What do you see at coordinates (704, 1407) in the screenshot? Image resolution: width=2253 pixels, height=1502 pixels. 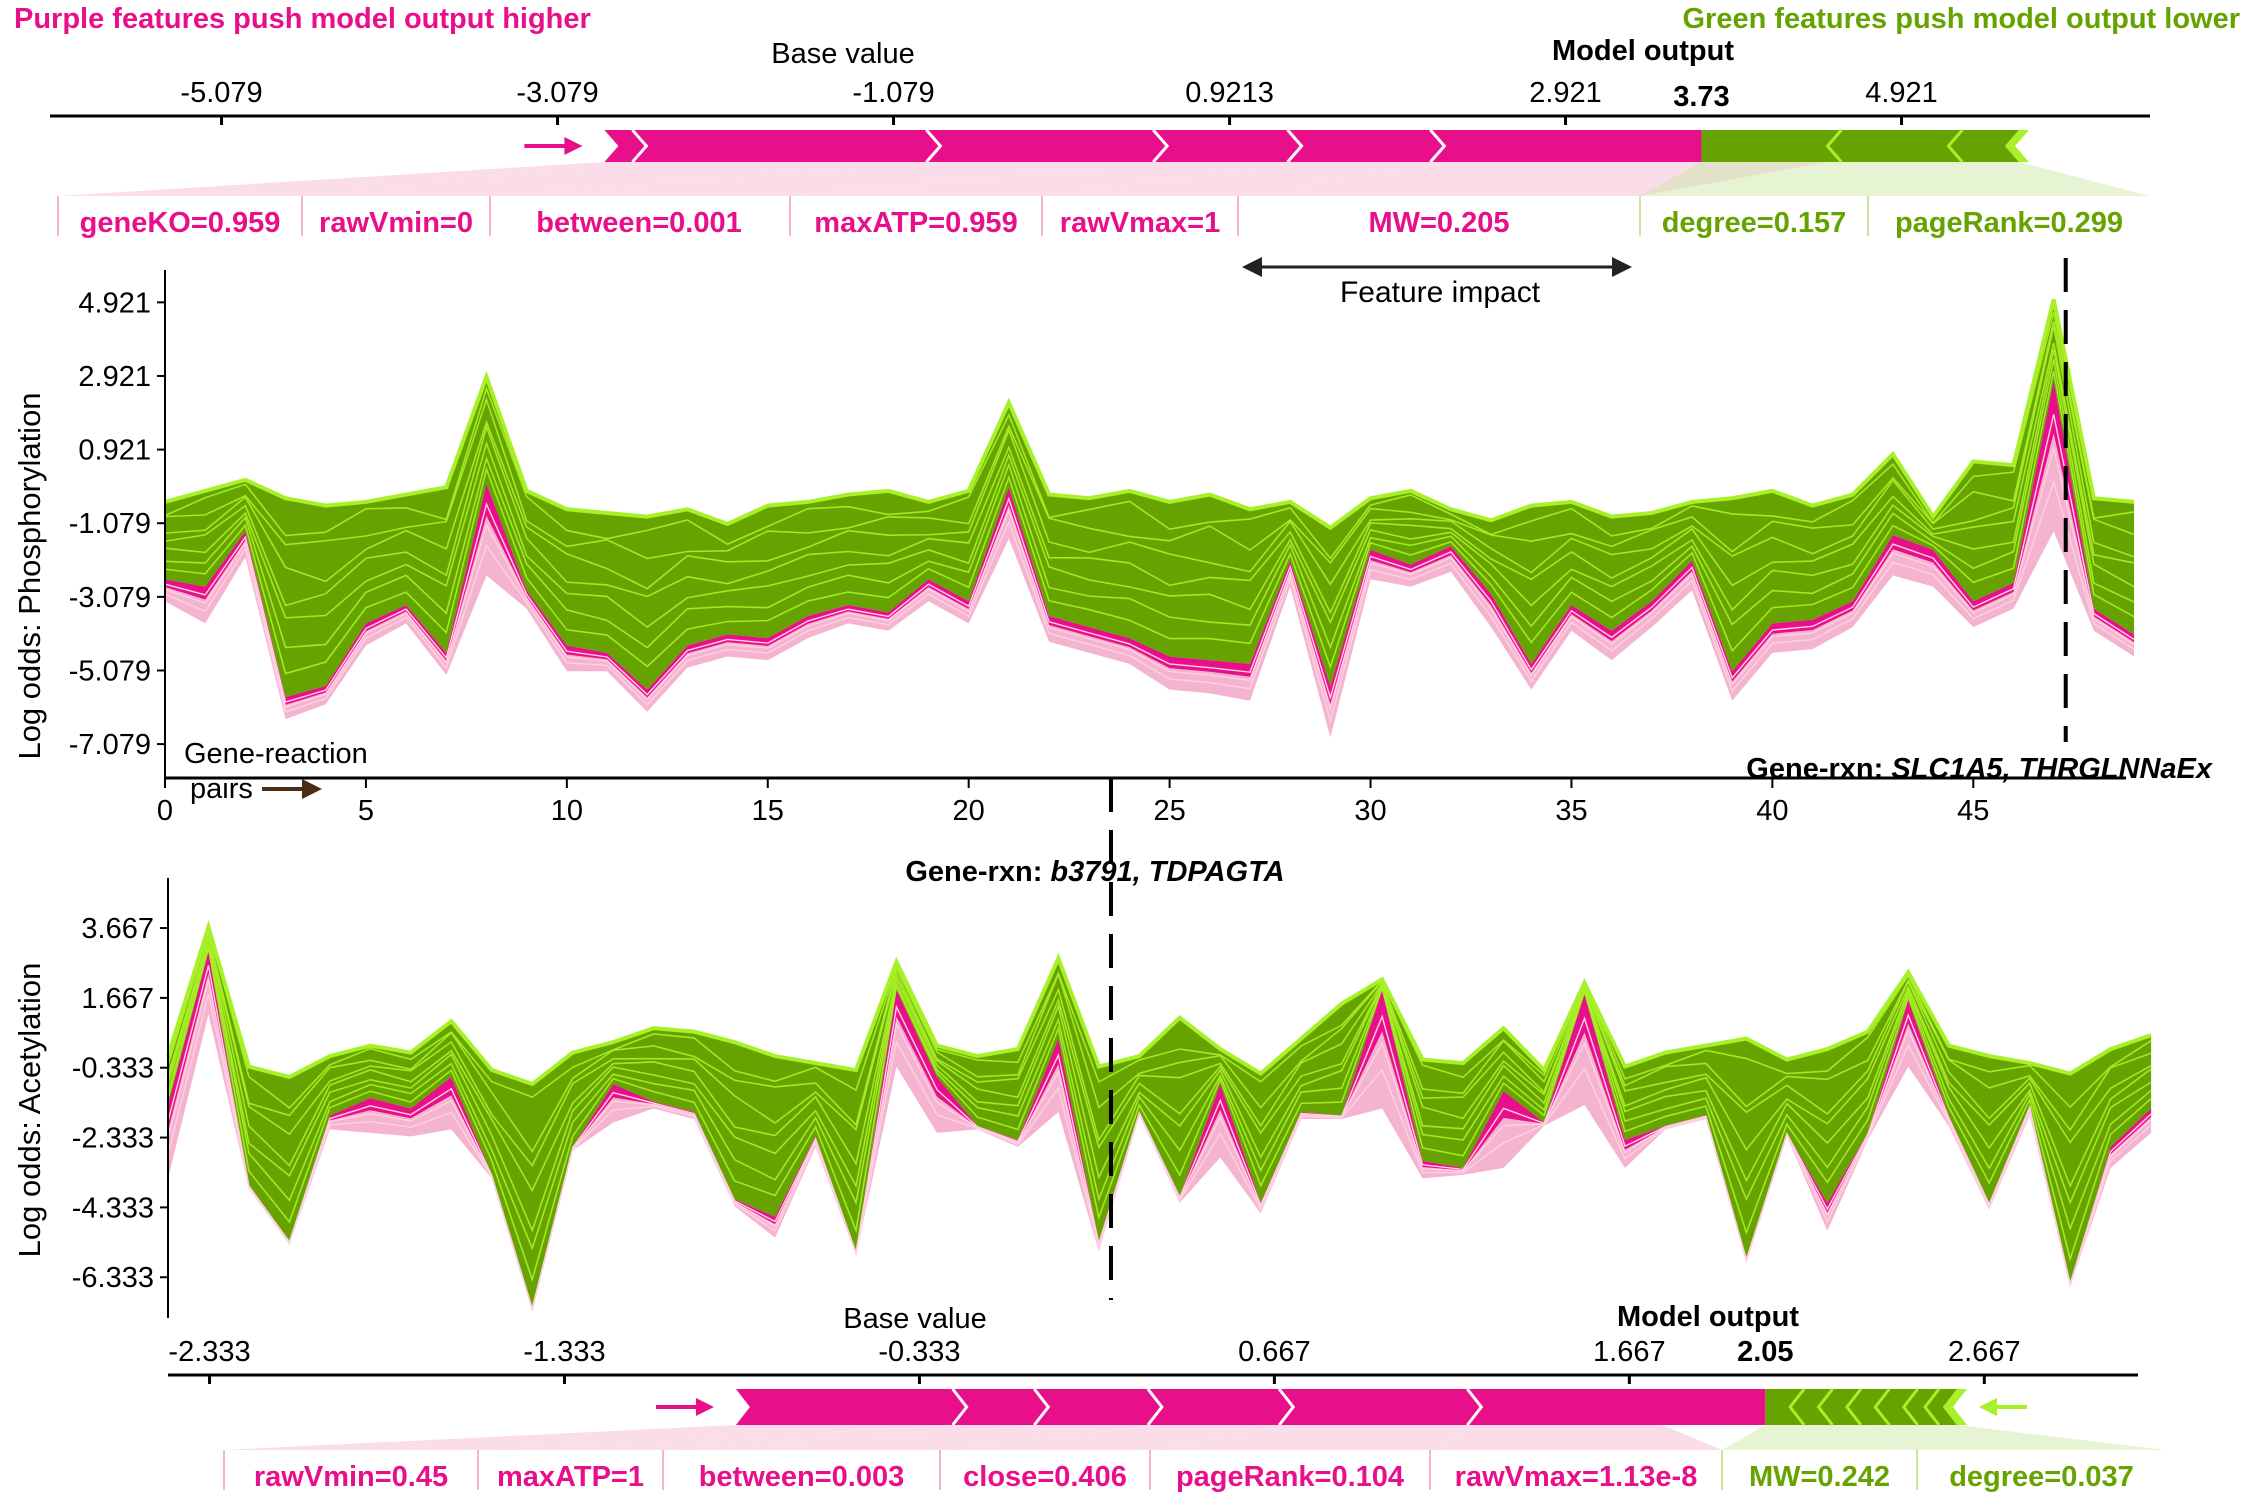 I see `push-higher-arrowhead` at bounding box center [704, 1407].